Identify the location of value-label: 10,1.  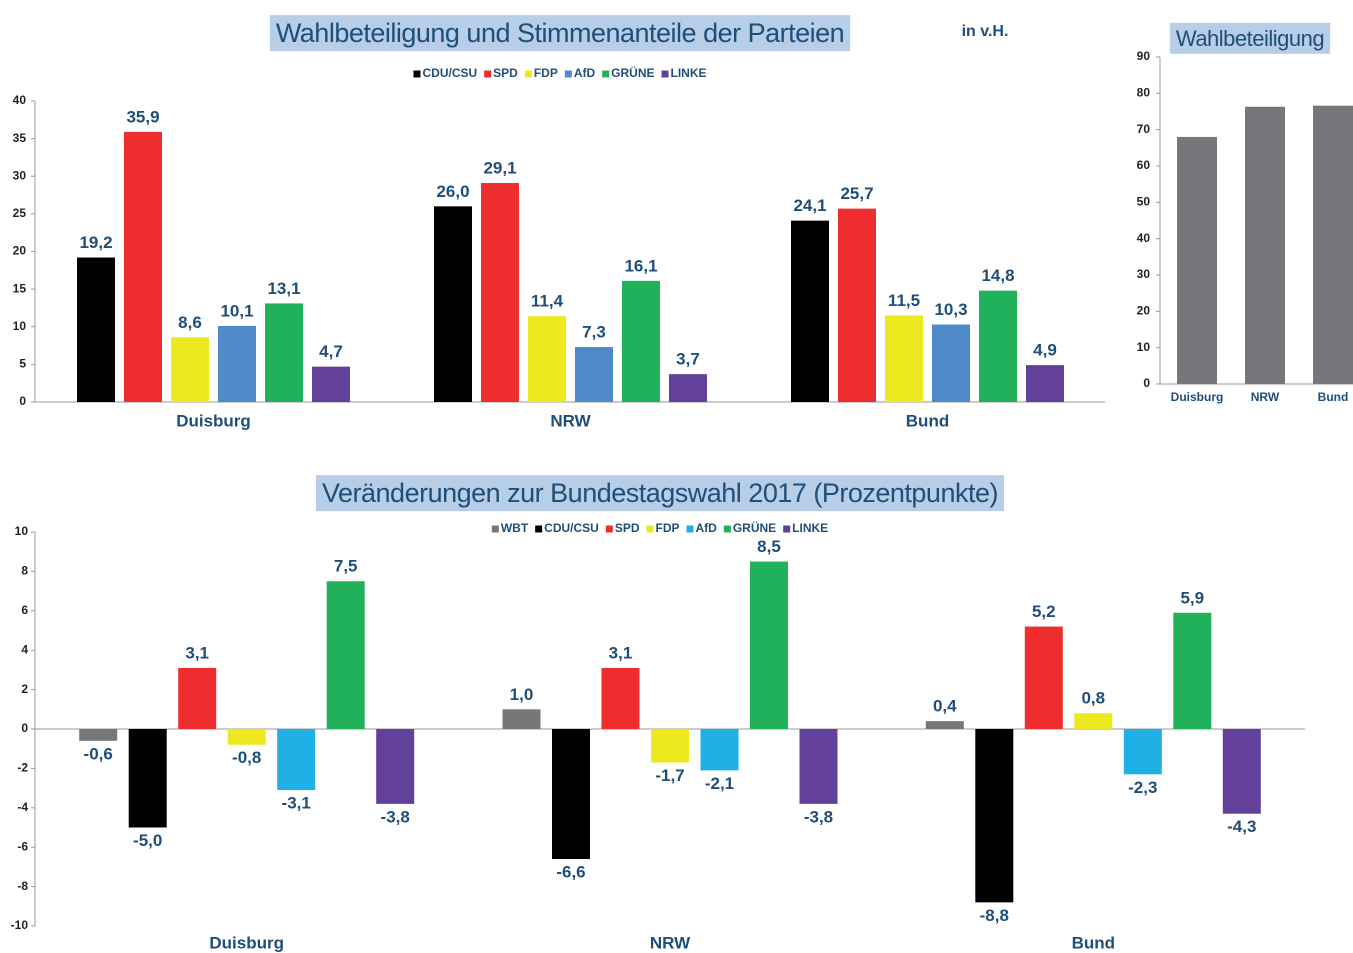
(236, 310).